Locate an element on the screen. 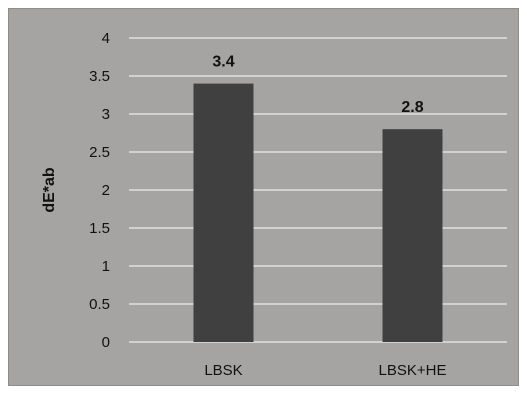 This screenshot has width=527, height=394. y-tick-label: 3 is located at coordinates (106, 114).